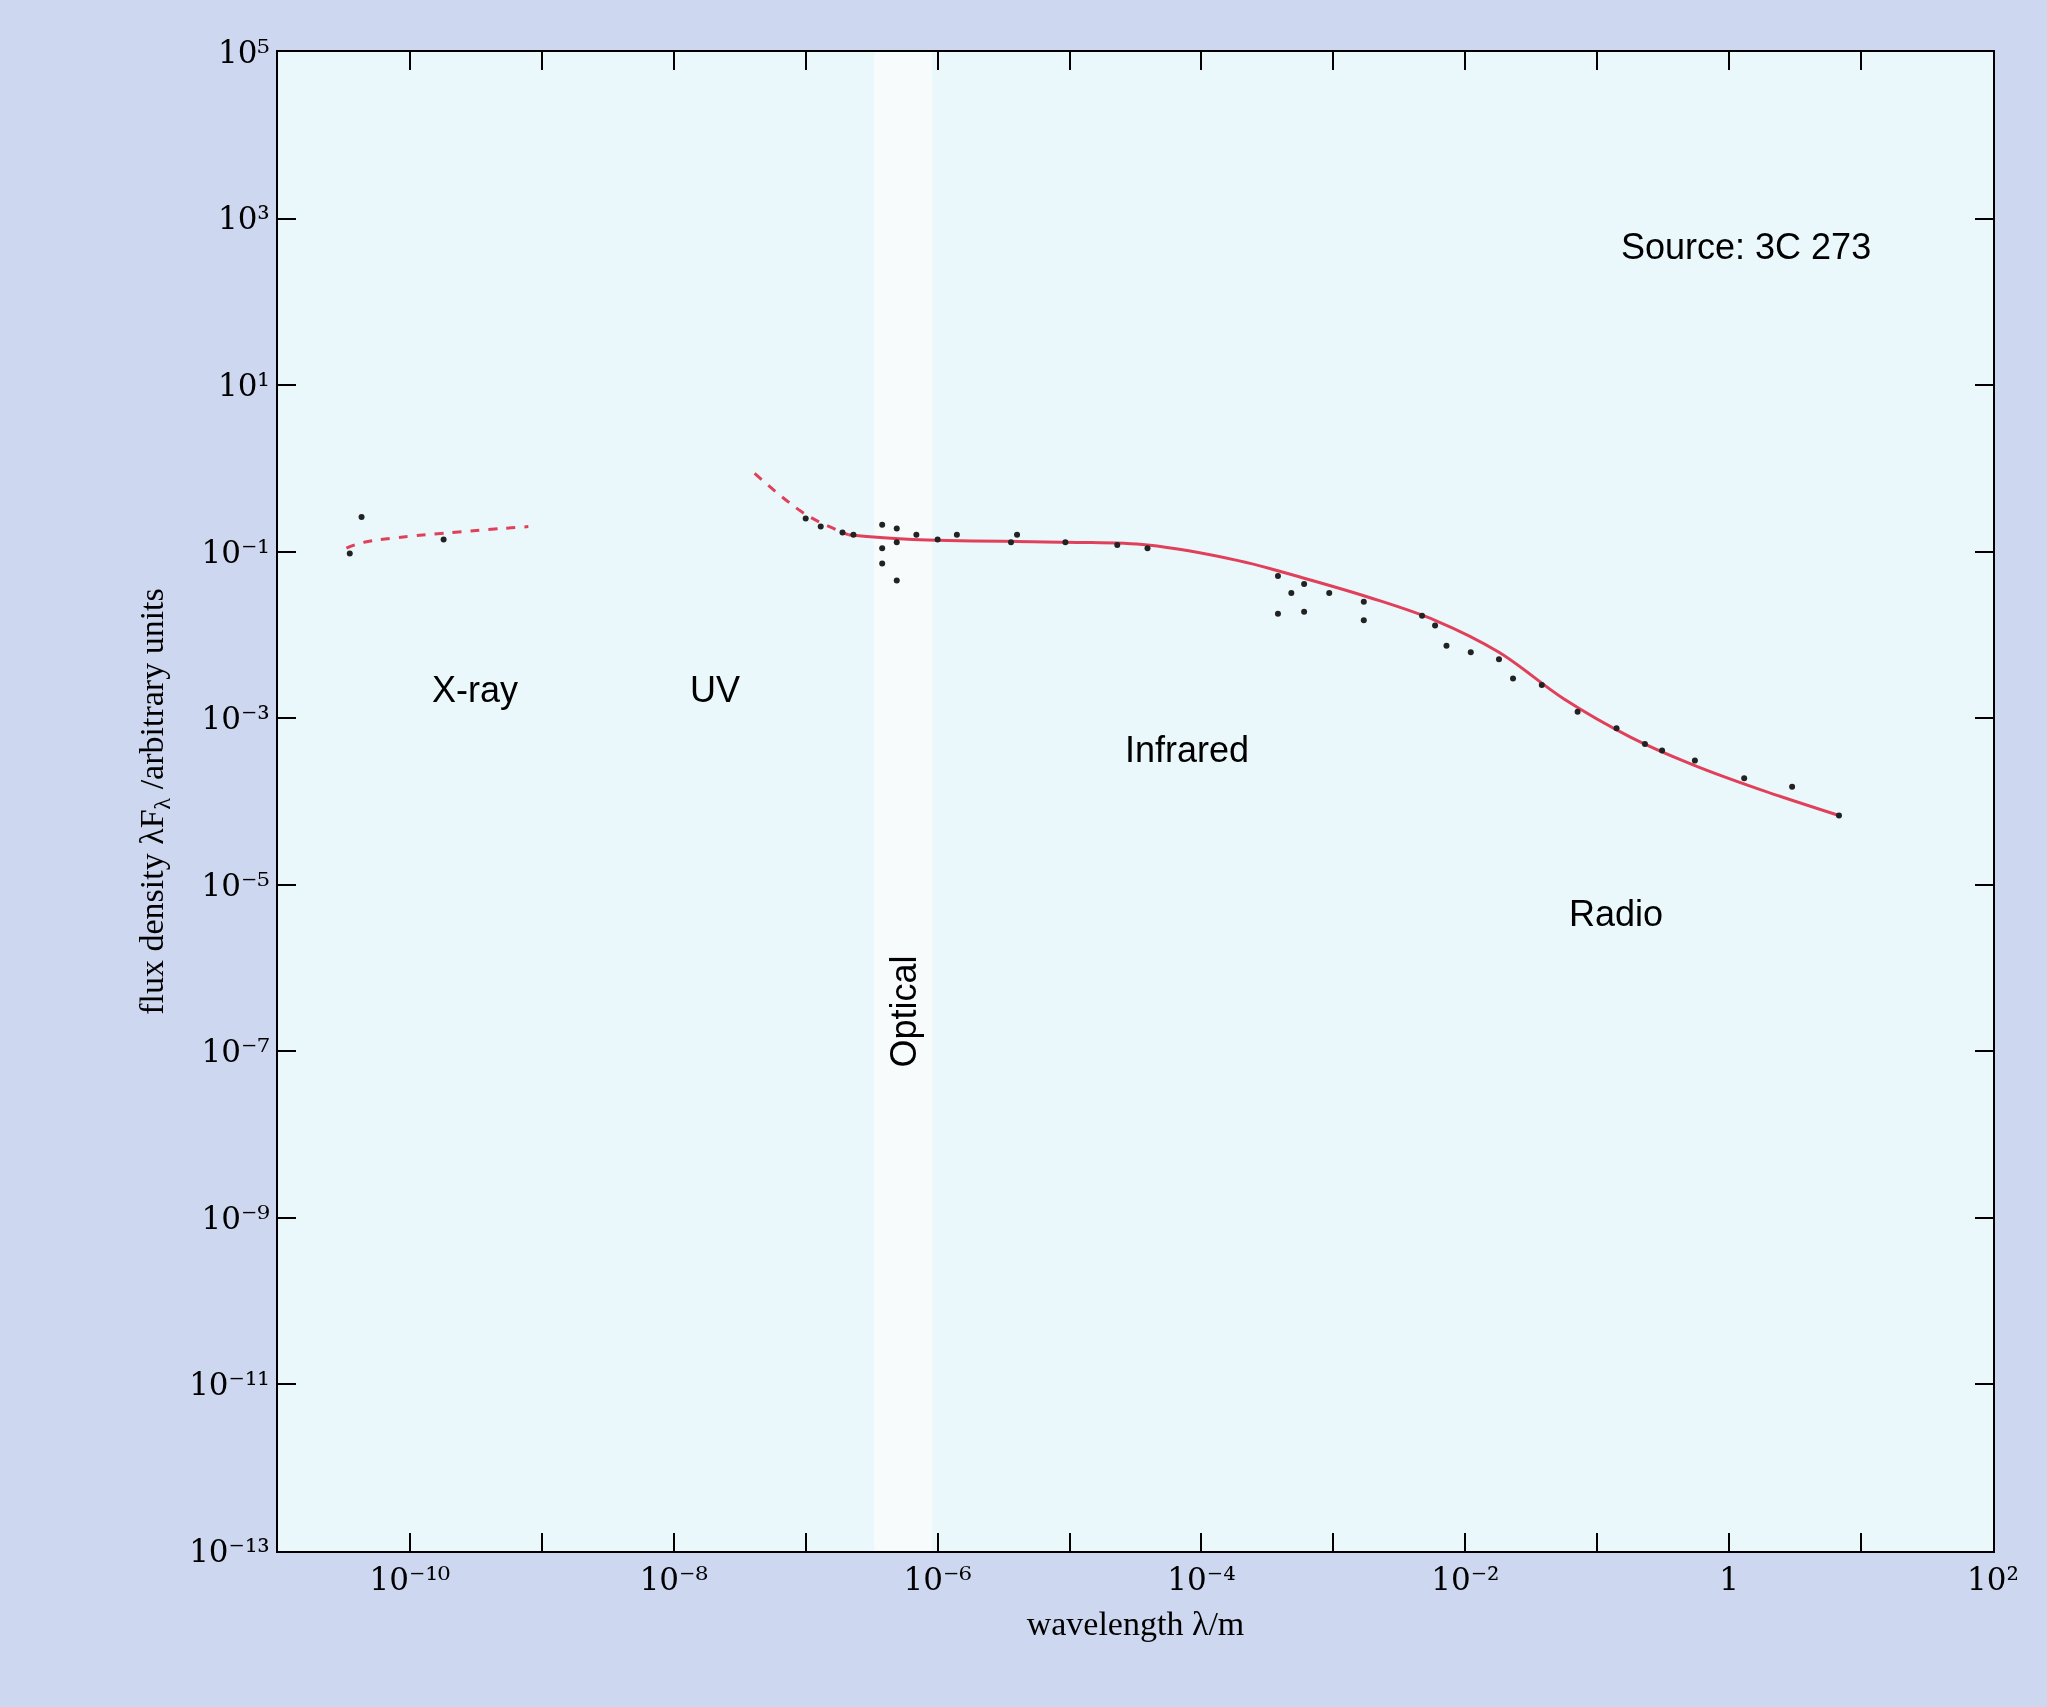 The width and height of the screenshot is (2047, 1707). I want to click on x-tick-label: 1, so click(1729, 1579).